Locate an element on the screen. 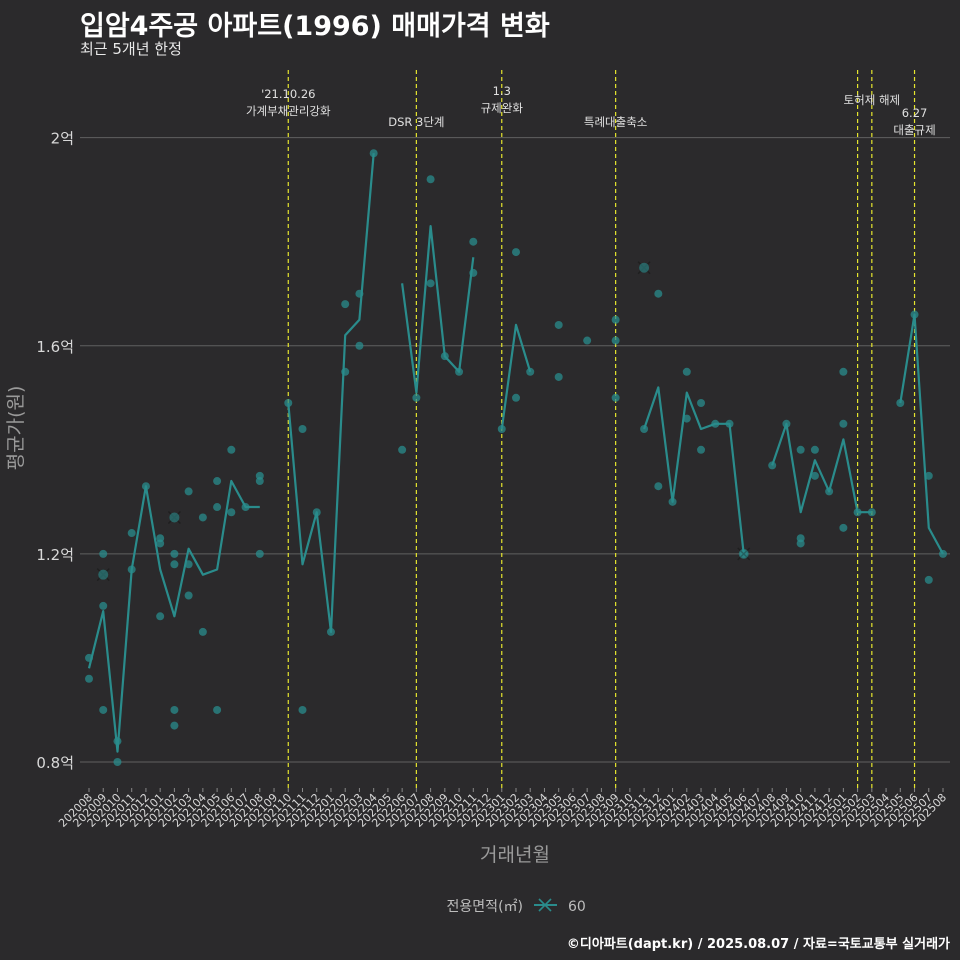 Image resolution: width=960 pixels, height=960 pixels. y-axis-ticks: 0.8억 1.2억 1.6억 2억 is located at coordinates (55, 451).